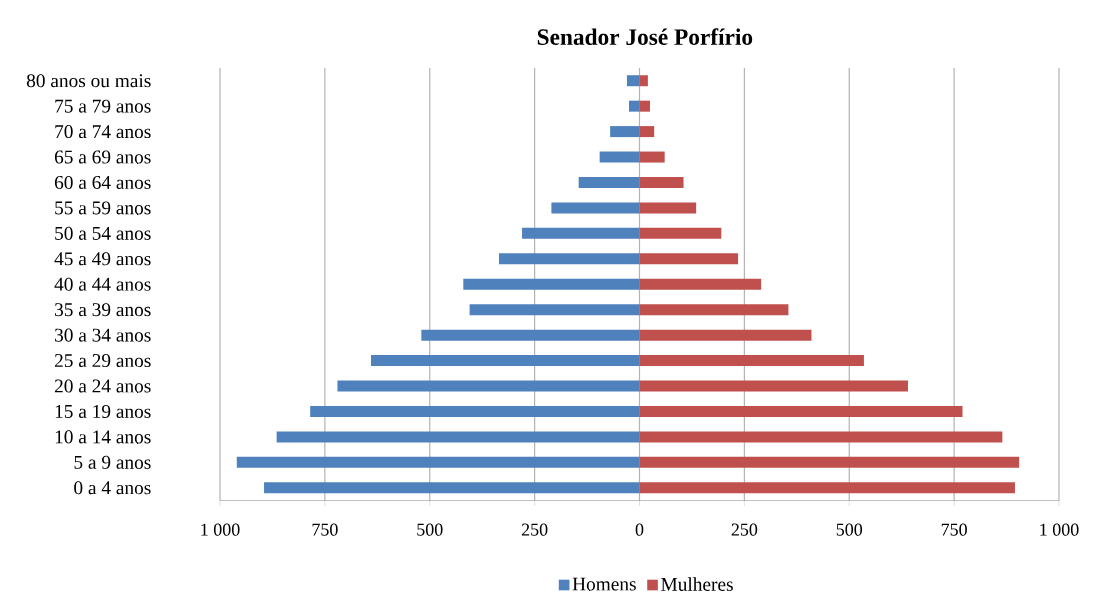 This screenshot has width=1111, height=595. Describe the element at coordinates (103, 335) in the screenshot. I see `y-tick-label: 30 a 34 anos` at that location.